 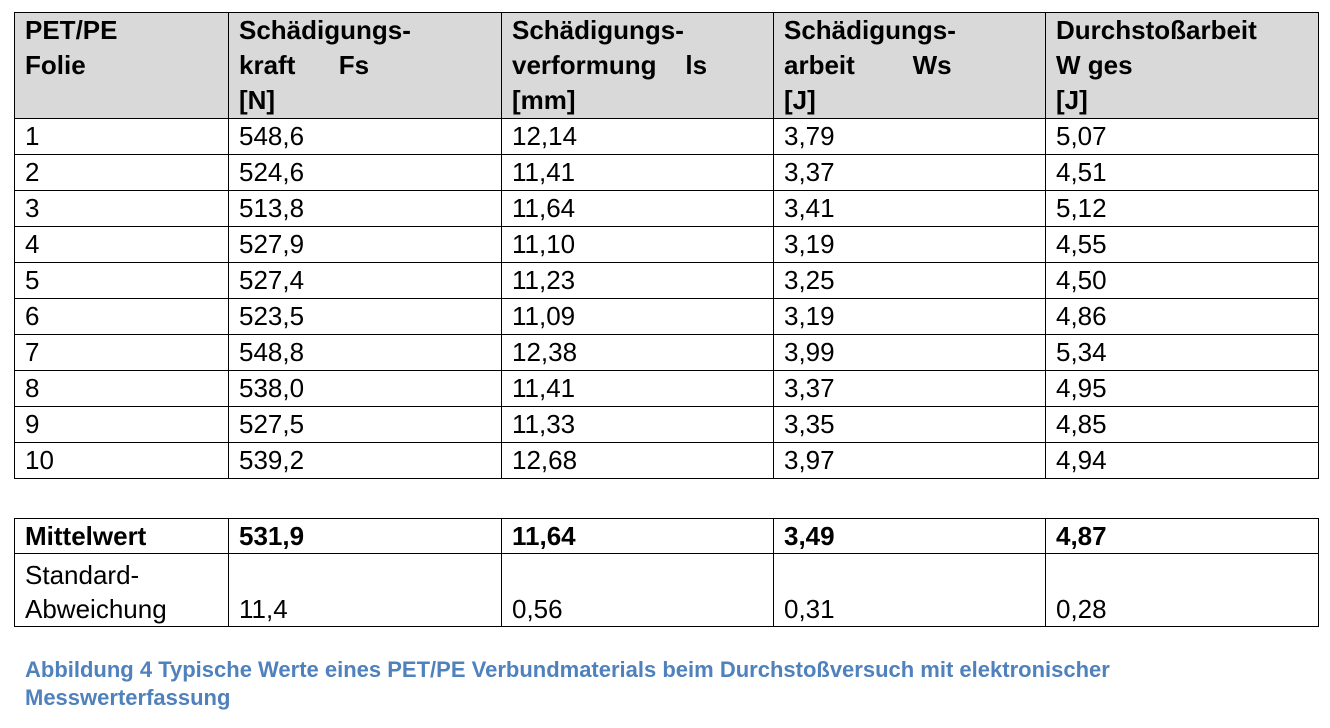 What do you see at coordinates (637, 536) in the screenshot?
I see `mean-cell: 11,64` at bounding box center [637, 536].